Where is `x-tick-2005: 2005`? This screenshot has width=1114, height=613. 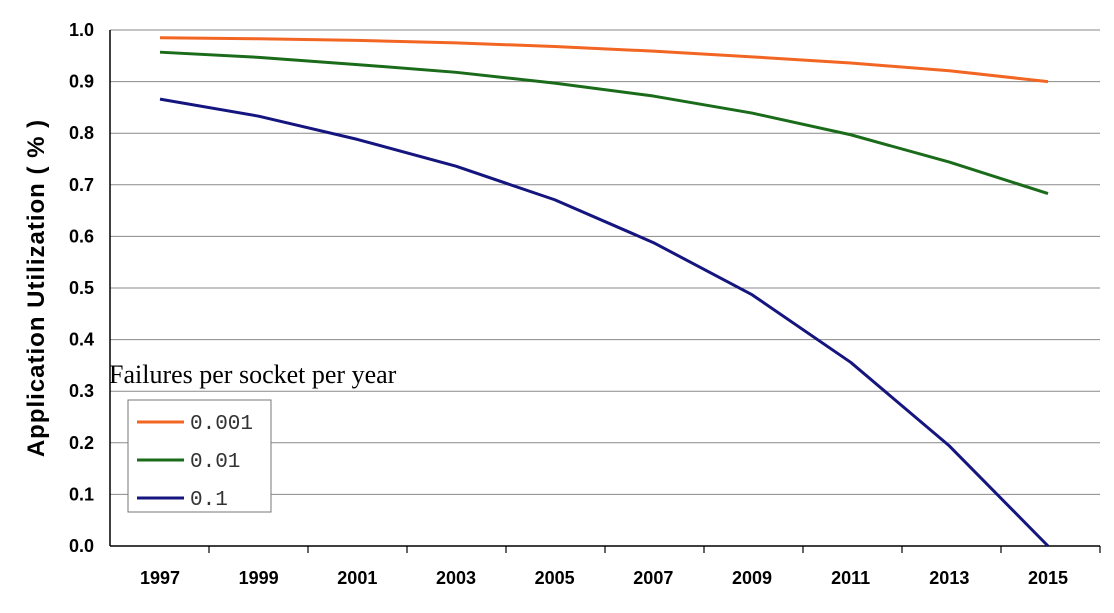
x-tick-2005: 2005 is located at coordinates (555, 578).